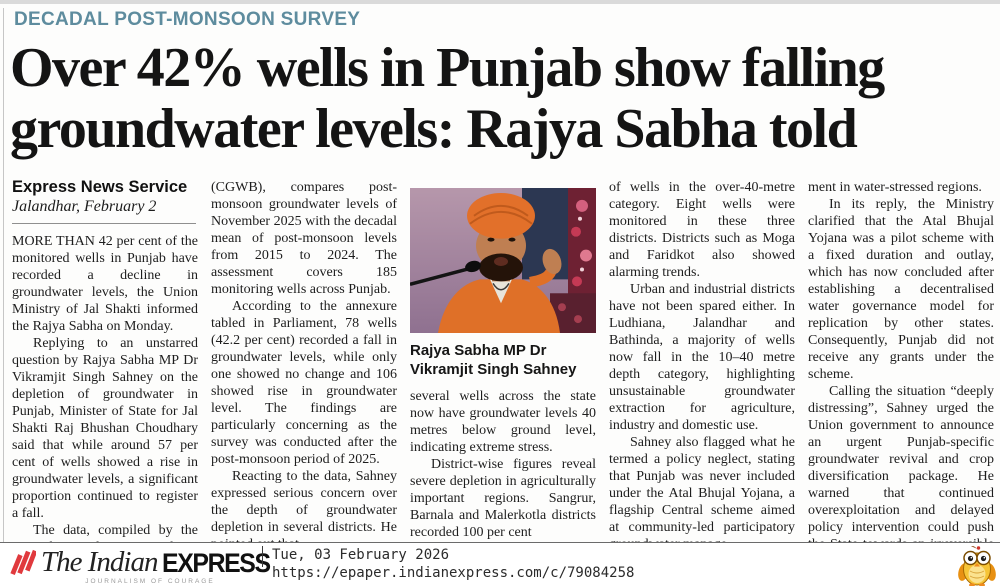 The width and height of the screenshot is (1000, 586). Describe the element at coordinates (500, 2) in the screenshot. I see `top-rule` at that location.